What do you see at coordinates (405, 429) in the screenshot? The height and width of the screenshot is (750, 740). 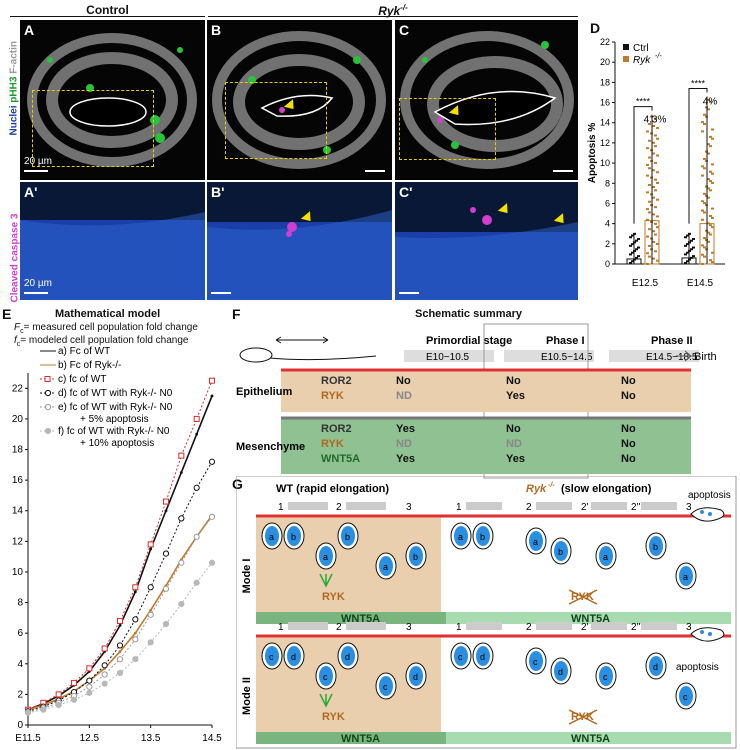 I see `expression-cell: Yes` at bounding box center [405, 429].